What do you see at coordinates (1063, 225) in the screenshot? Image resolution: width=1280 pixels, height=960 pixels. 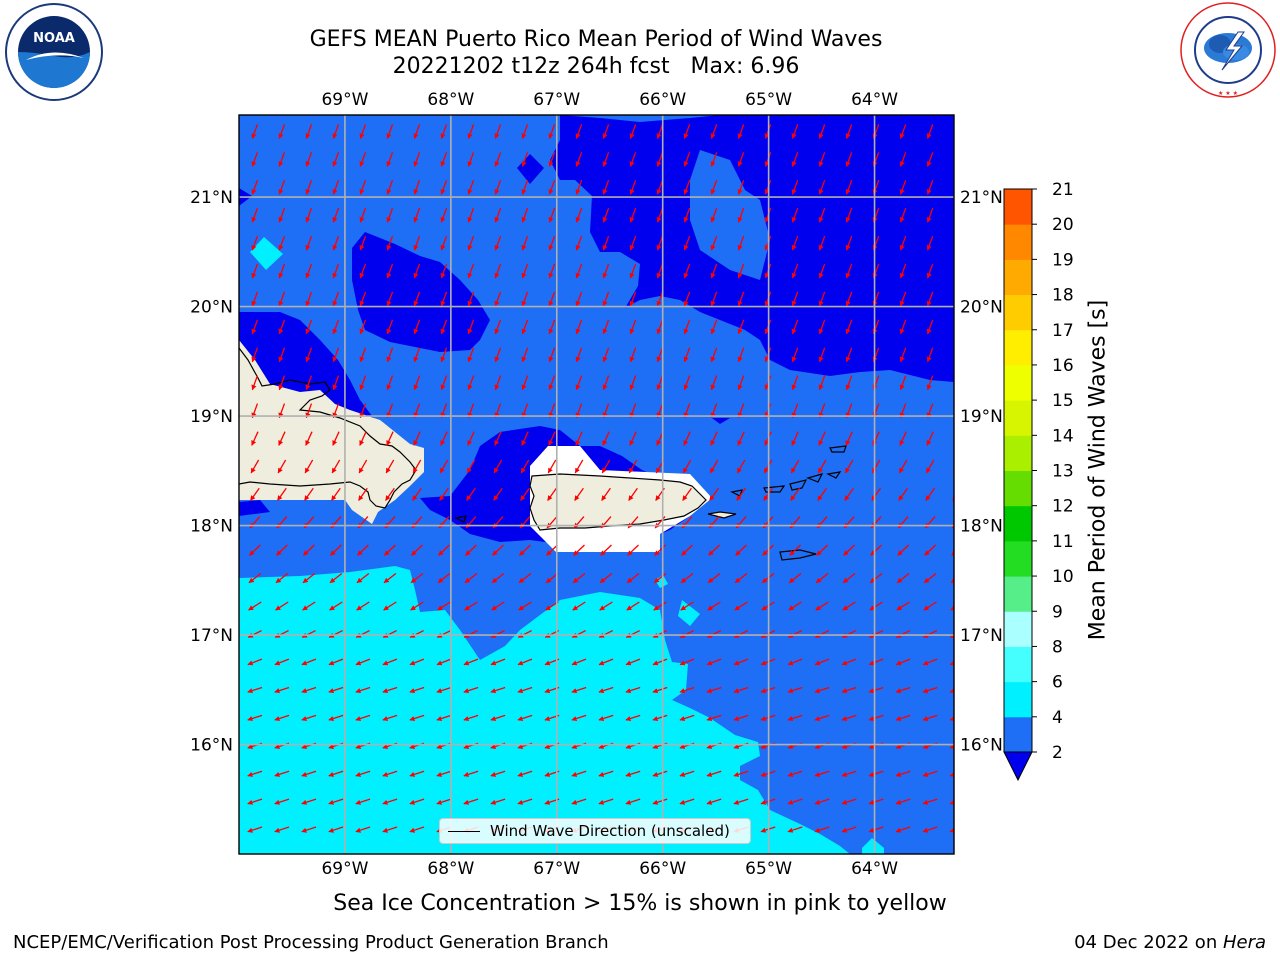 I see `colorbar-tick-label: 20` at bounding box center [1063, 225].